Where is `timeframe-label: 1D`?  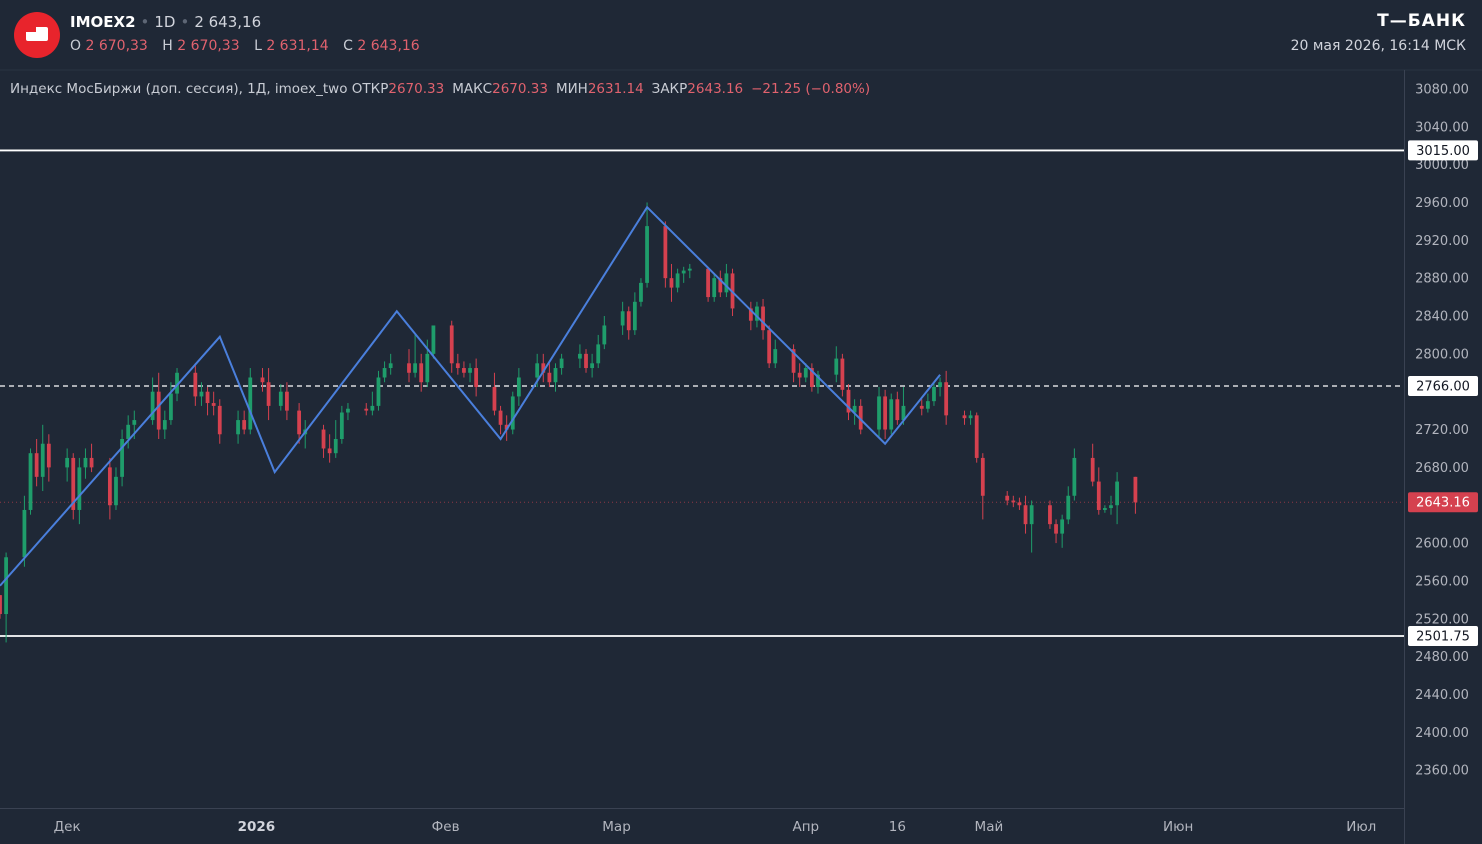 timeframe-label: 1D is located at coordinates (165, 22).